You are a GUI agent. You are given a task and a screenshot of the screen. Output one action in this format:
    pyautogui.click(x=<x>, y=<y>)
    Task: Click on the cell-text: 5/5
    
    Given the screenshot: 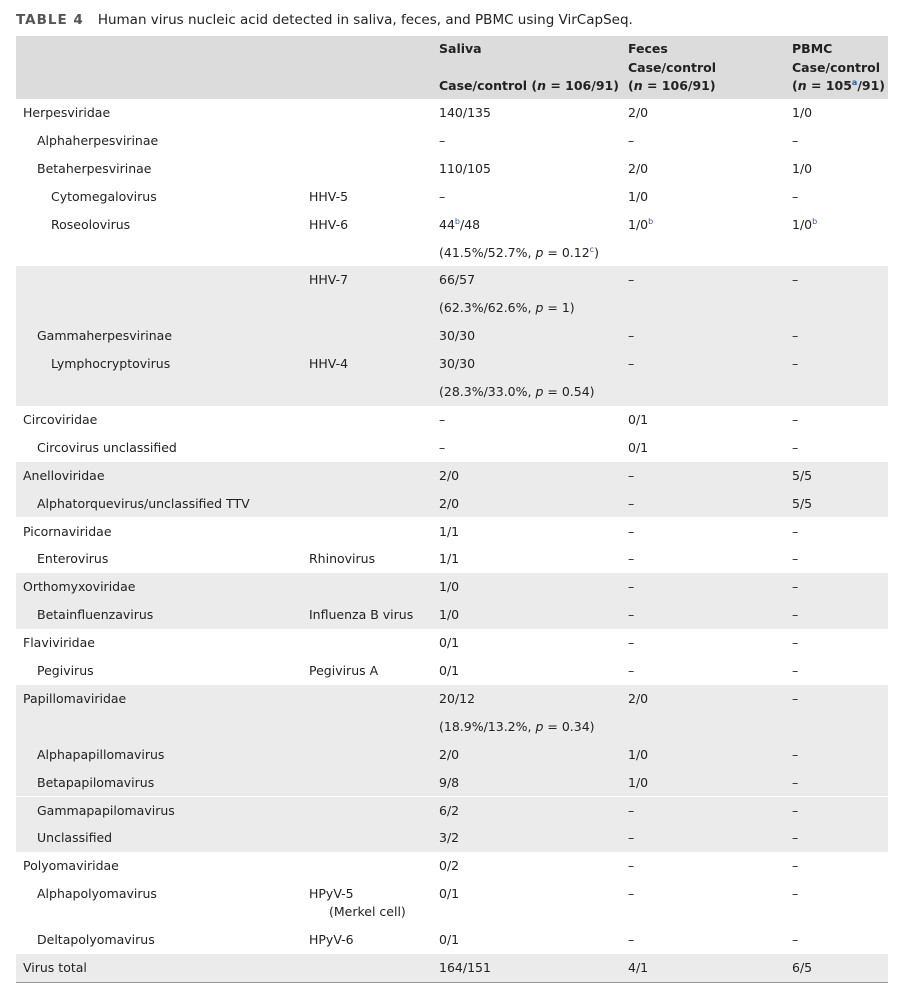 What is the action you would take?
    pyautogui.click(x=802, y=475)
    